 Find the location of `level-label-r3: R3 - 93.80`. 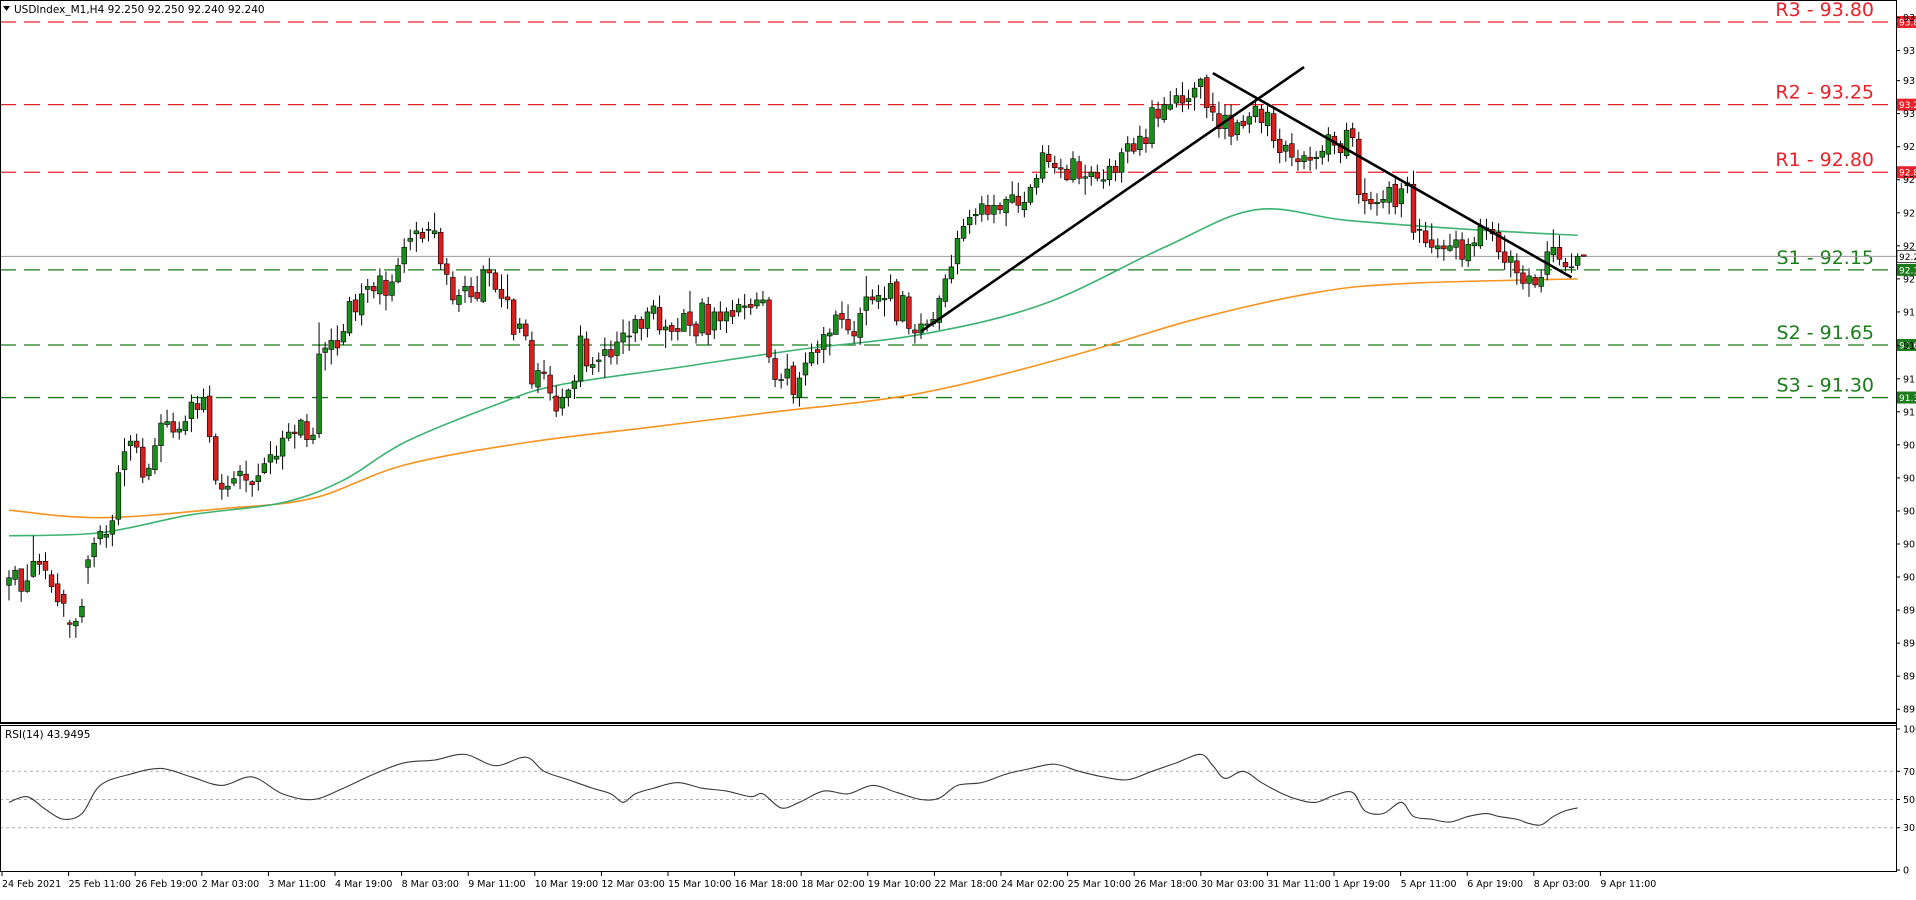

level-label-r3: R3 - 93.80 is located at coordinates (1824, 10).